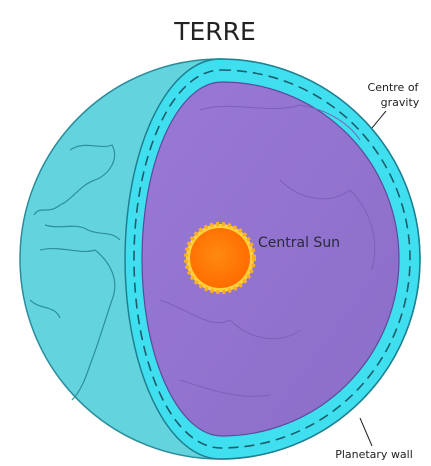  Describe the element at coordinates (299, 243) in the screenshot. I see `central-sun-label: Central Sun` at that location.